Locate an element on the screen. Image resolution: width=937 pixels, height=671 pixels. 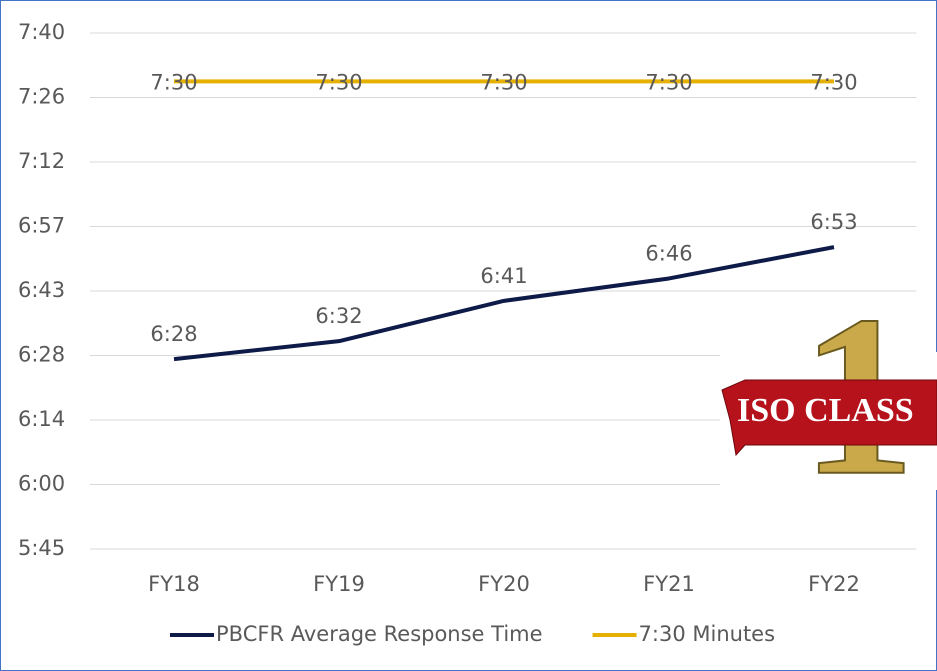
series-line is located at coordinates (504, 303).